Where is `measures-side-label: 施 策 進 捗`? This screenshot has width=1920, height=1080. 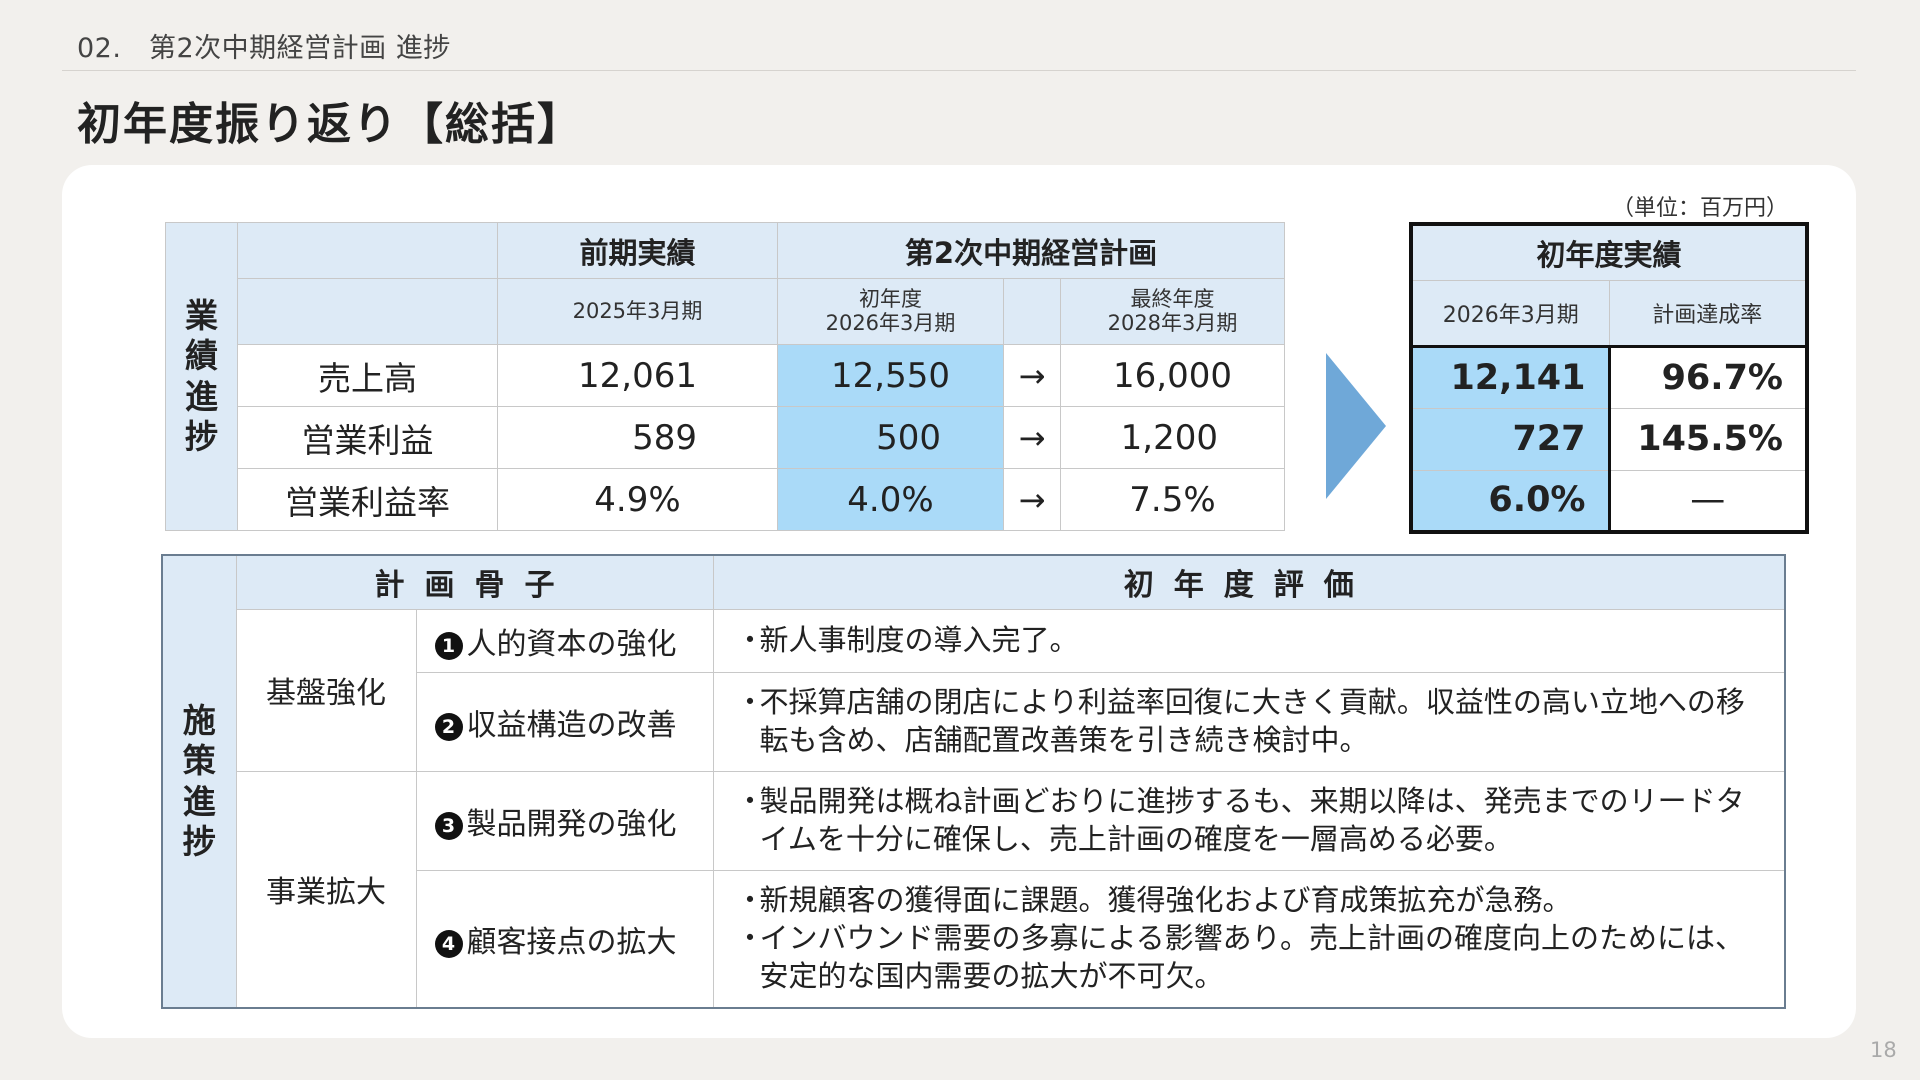 measures-side-label: 施 策 進 捗 is located at coordinates (199, 781).